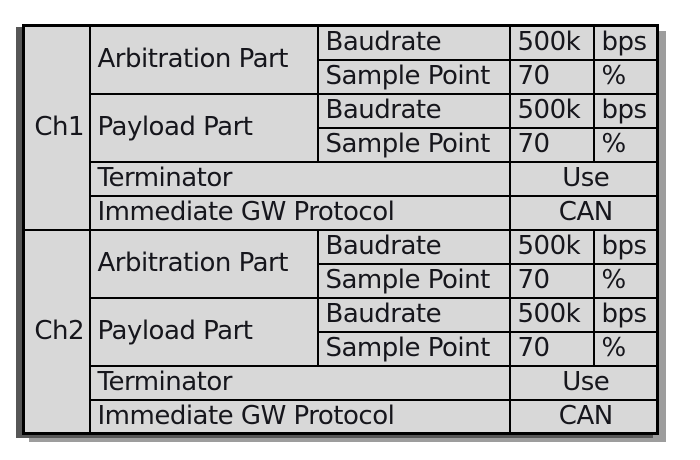  Describe the element at coordinates (56, 127) in the screenshot. I see `channel-cell: Ch1` at that location.